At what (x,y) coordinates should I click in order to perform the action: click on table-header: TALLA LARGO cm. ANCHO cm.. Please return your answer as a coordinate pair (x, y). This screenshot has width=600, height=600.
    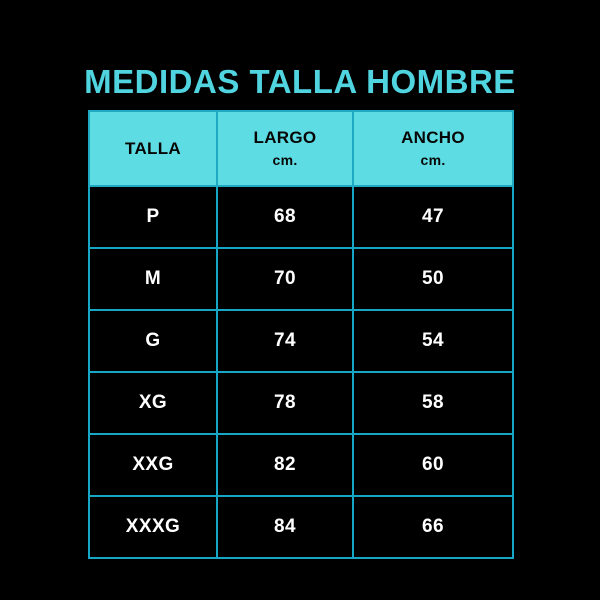
    Looking at the image, I should click on (301, 148).